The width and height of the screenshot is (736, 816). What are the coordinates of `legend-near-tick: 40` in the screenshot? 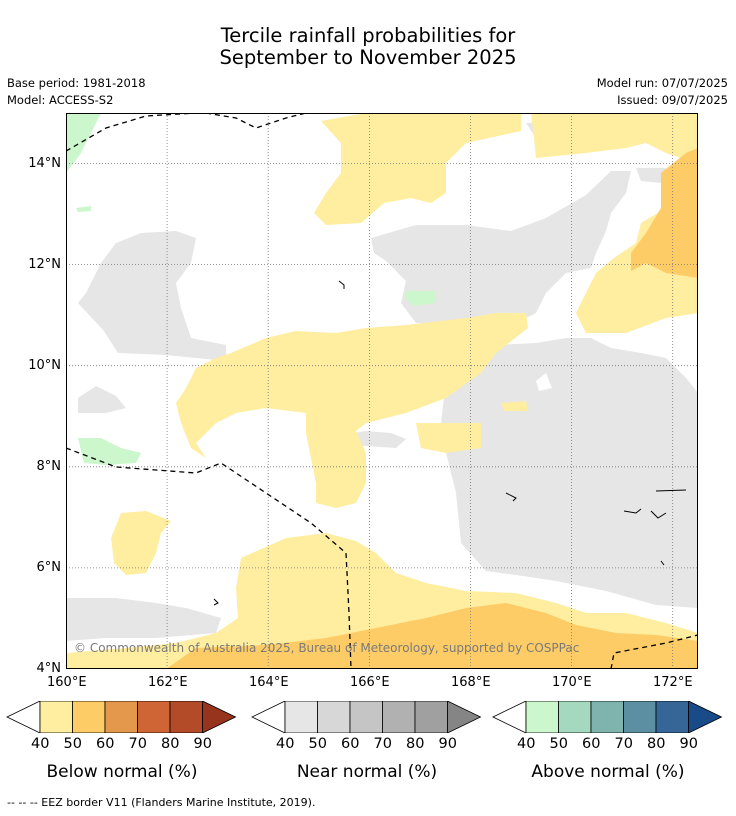 It's located at (285, 744).